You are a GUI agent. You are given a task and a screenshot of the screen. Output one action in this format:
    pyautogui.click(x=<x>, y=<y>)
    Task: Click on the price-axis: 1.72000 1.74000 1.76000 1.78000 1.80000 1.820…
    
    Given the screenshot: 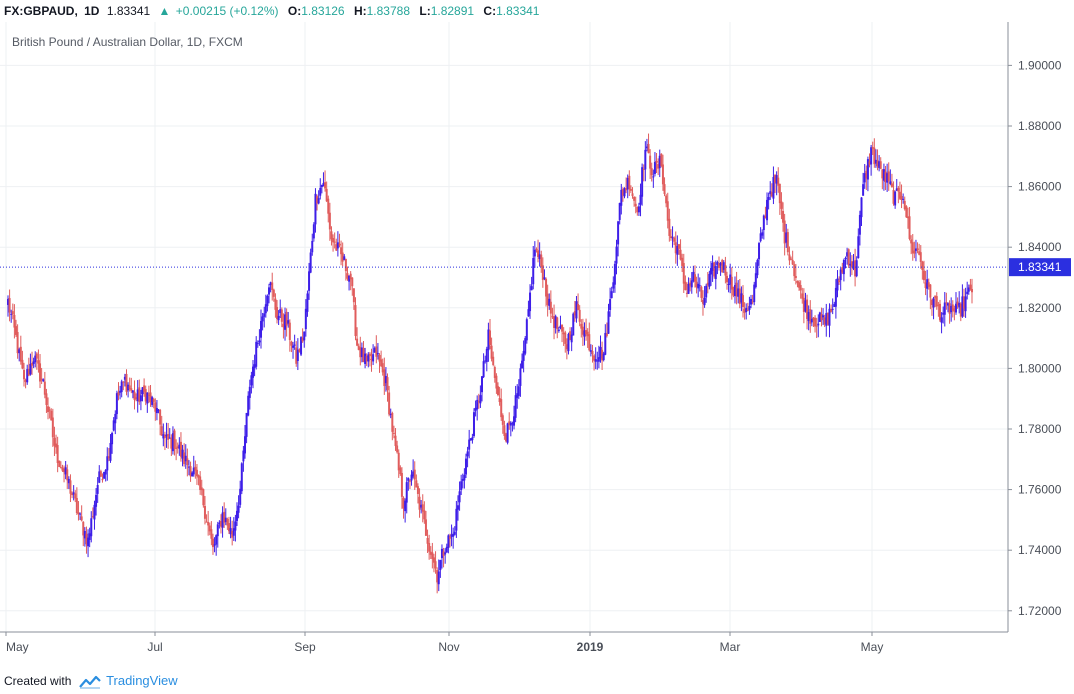 What is the action you would take?
    pyautogui.click(x=1034, y=327)
    